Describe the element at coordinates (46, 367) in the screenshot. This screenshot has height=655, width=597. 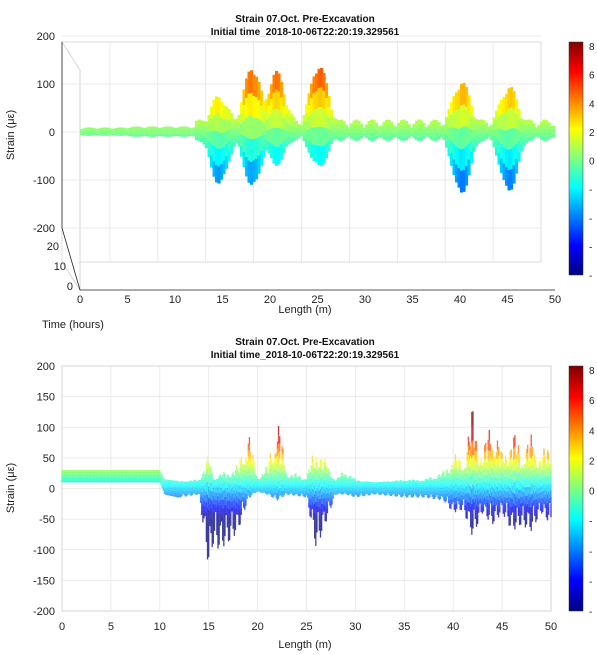
I see `y-tick-label: 200` at that location.